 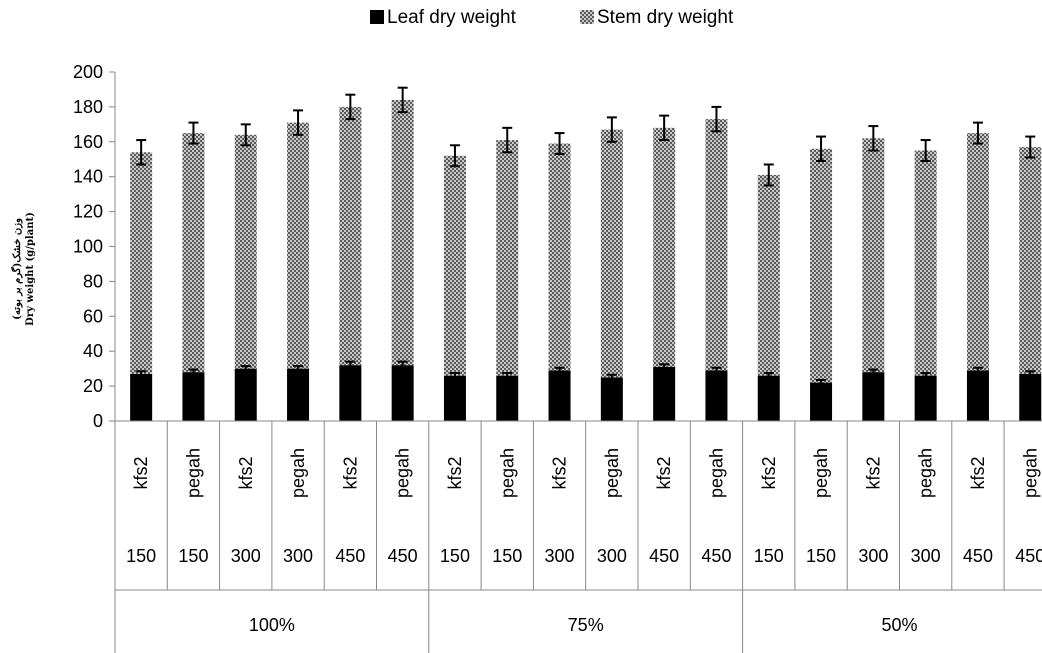 What do you see at coordinates (586, 625) in the screenshot?
I see `x-label-group: 75%` at bounding box center [586, 625].